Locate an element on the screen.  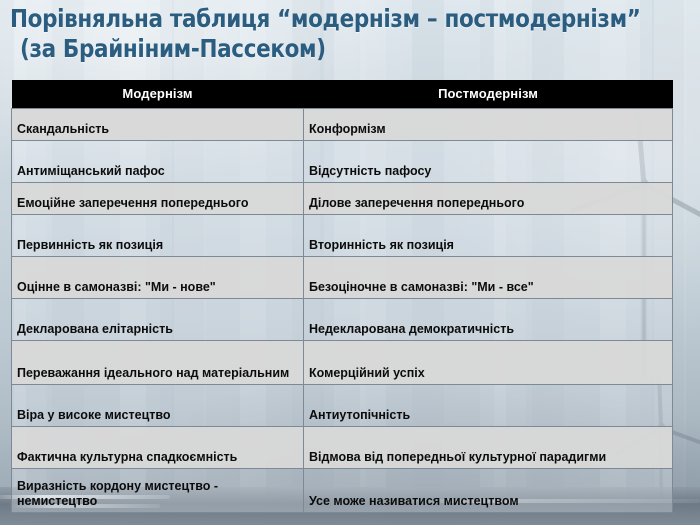
cell-postmodernism: Вторинність як позиція is located at coordinates (488, 235).